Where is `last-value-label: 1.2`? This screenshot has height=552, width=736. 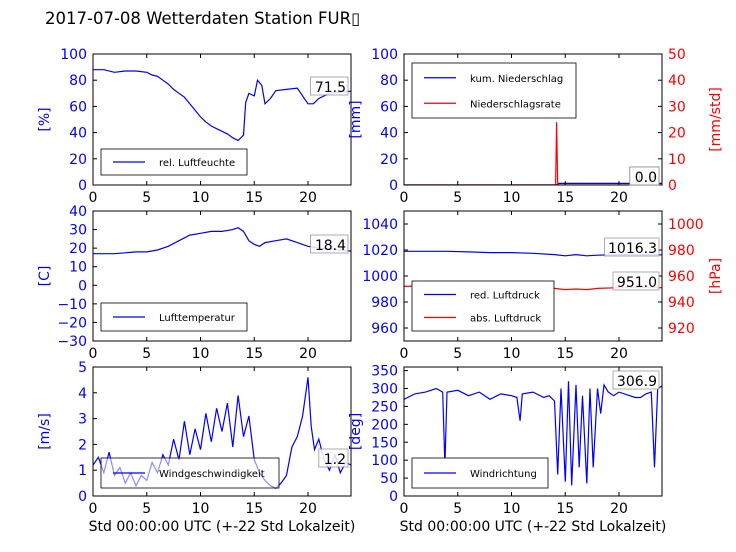 last-value-label: 1.2 is located at coordinates (333, 458).